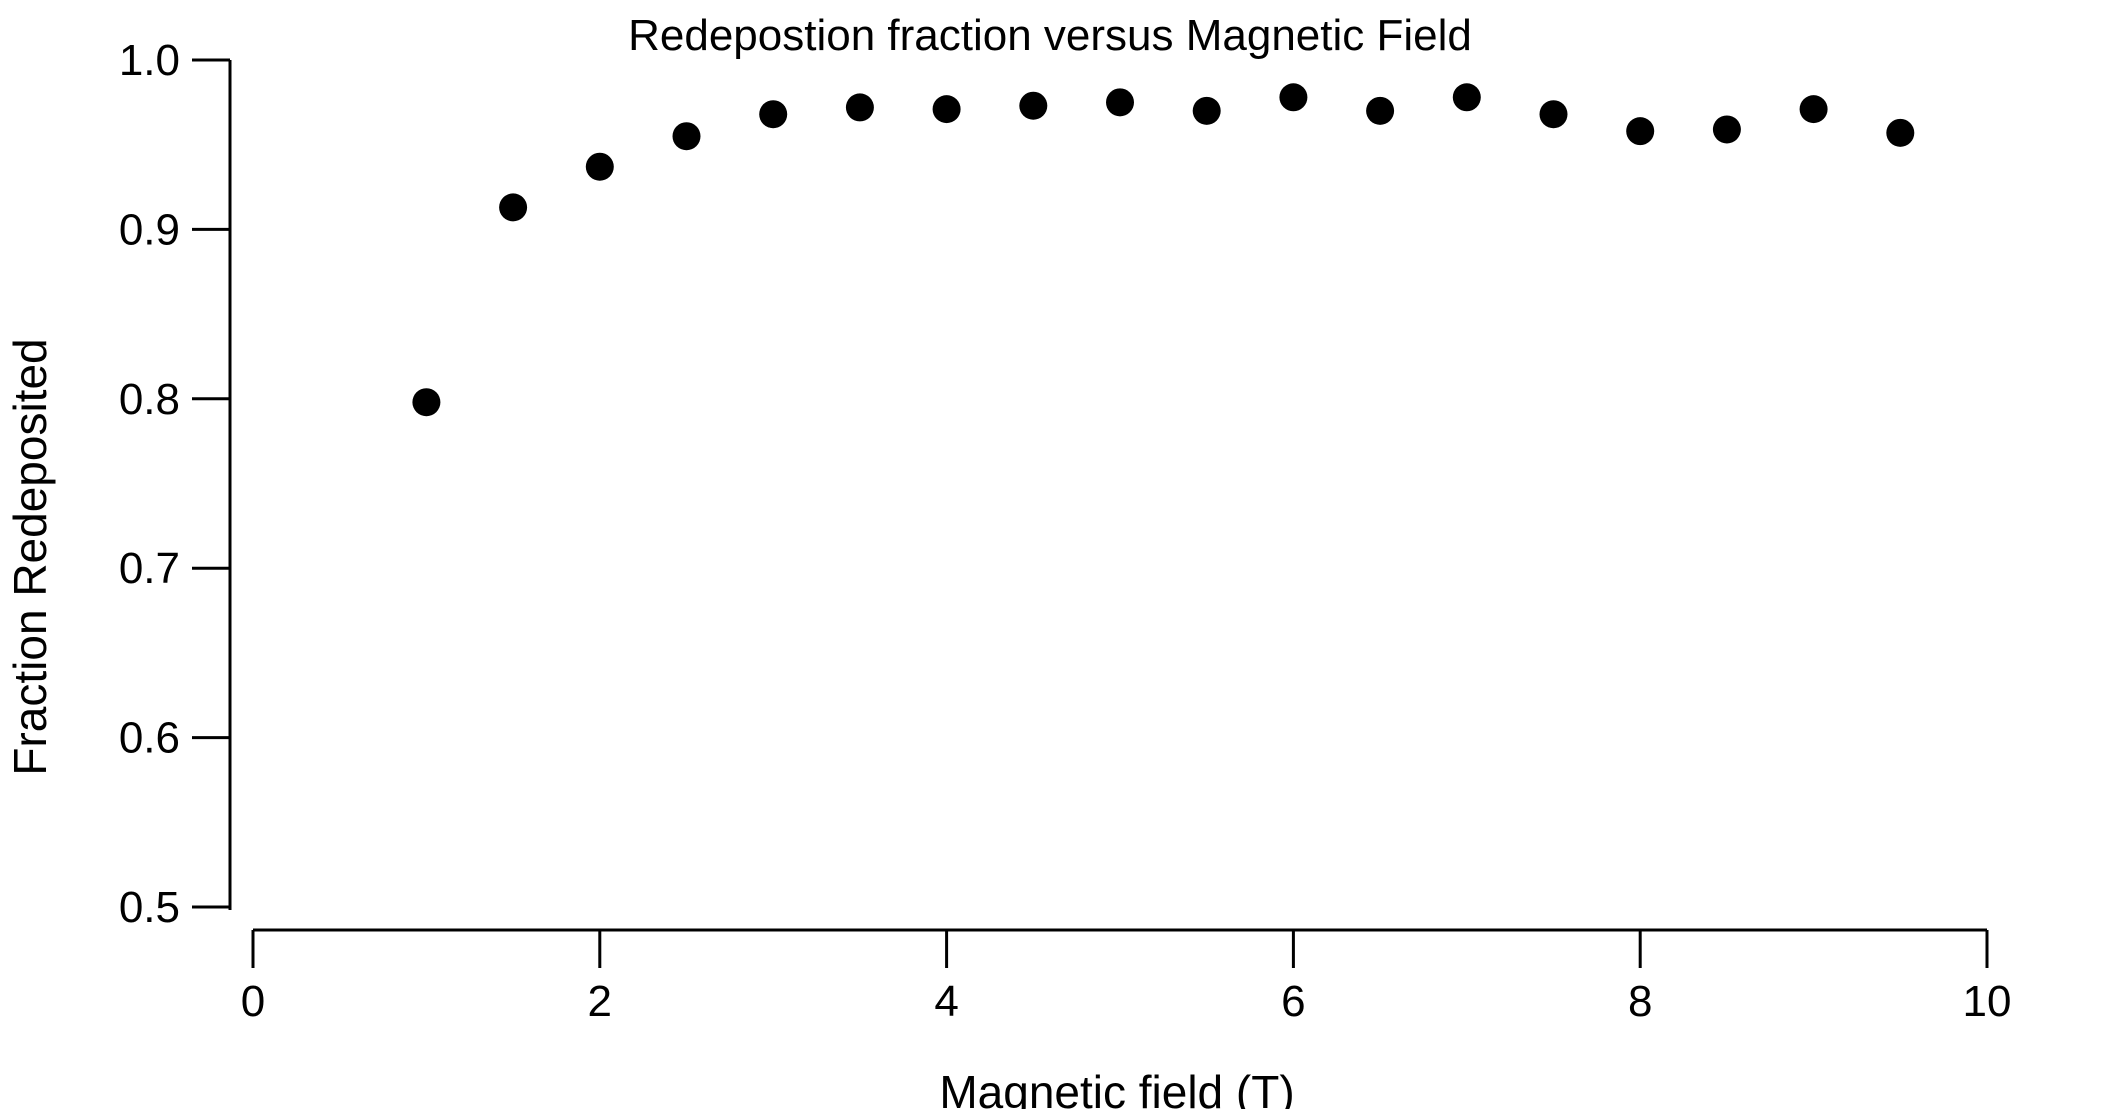  I want to click on x-tick-label: 4, so click(946, 1001).